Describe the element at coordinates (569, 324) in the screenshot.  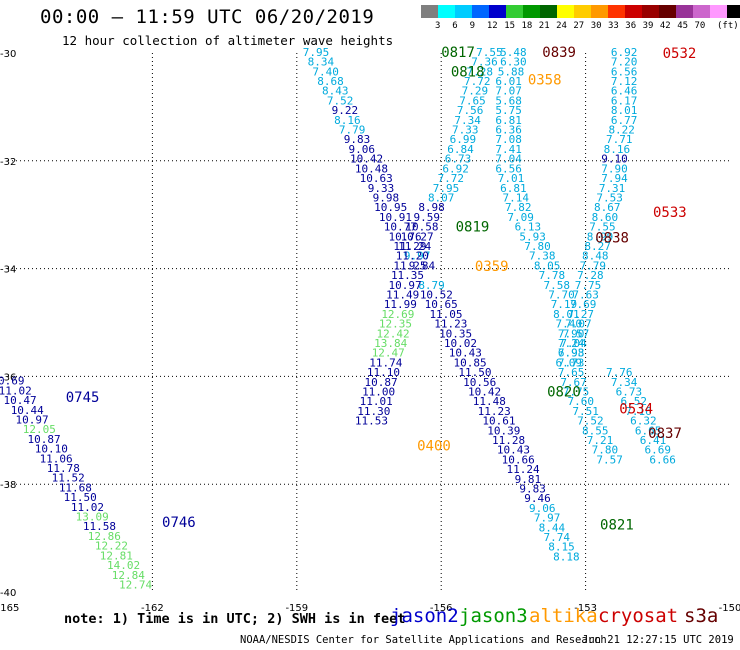
I see `wave-height-label: 7.40` at that location.